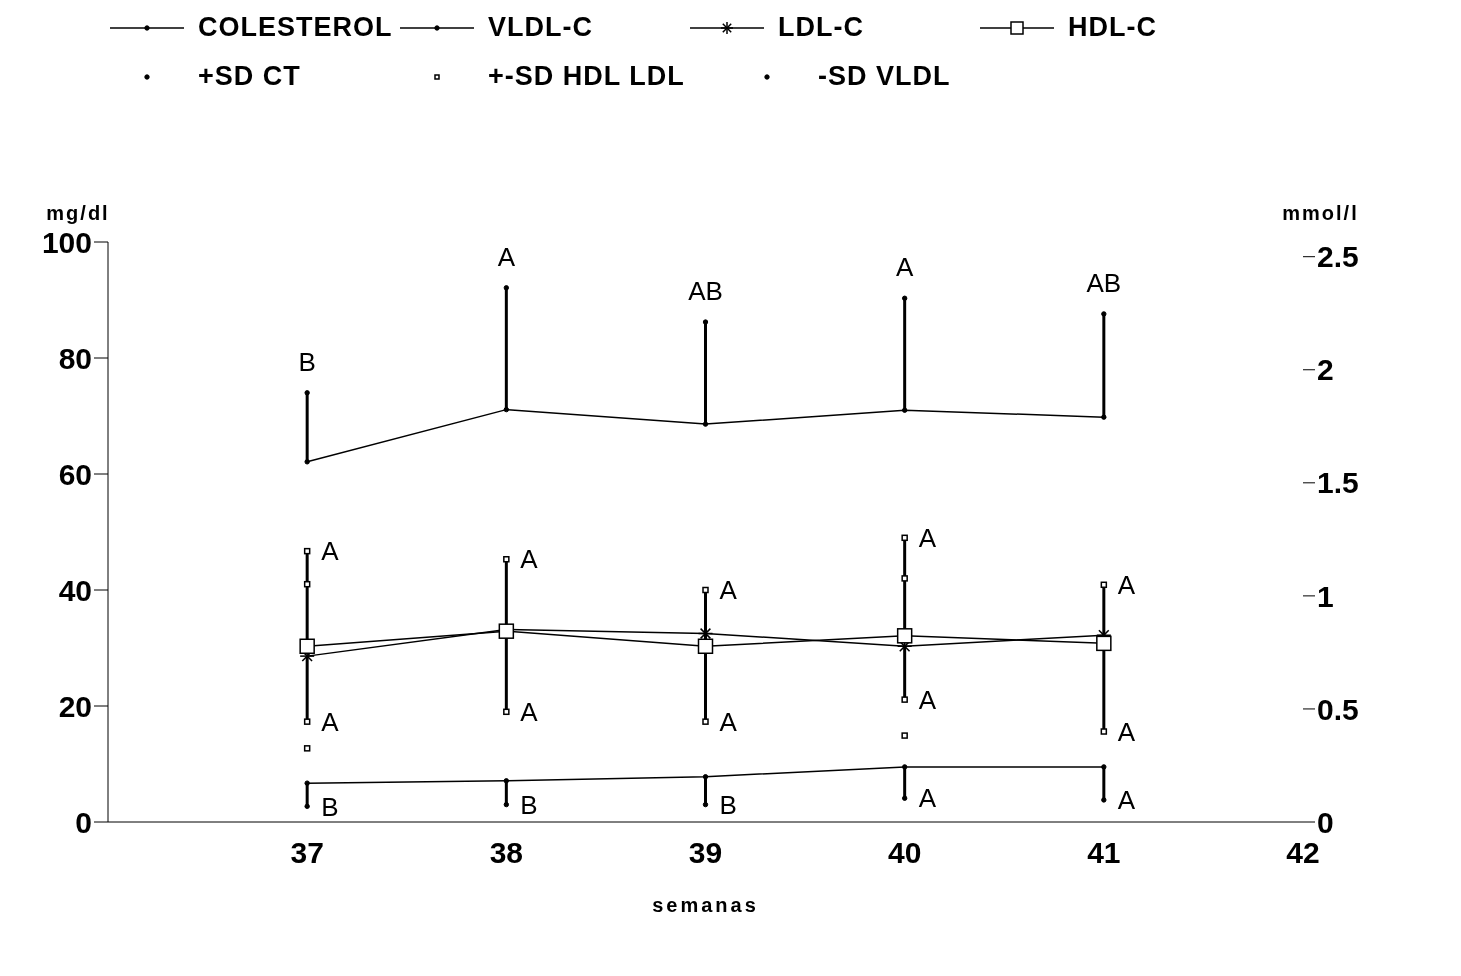  What do you see at coordinates (75, 590) in the screenshot?
I see `y-tick-label: 40` at bounding box center [75, 590].